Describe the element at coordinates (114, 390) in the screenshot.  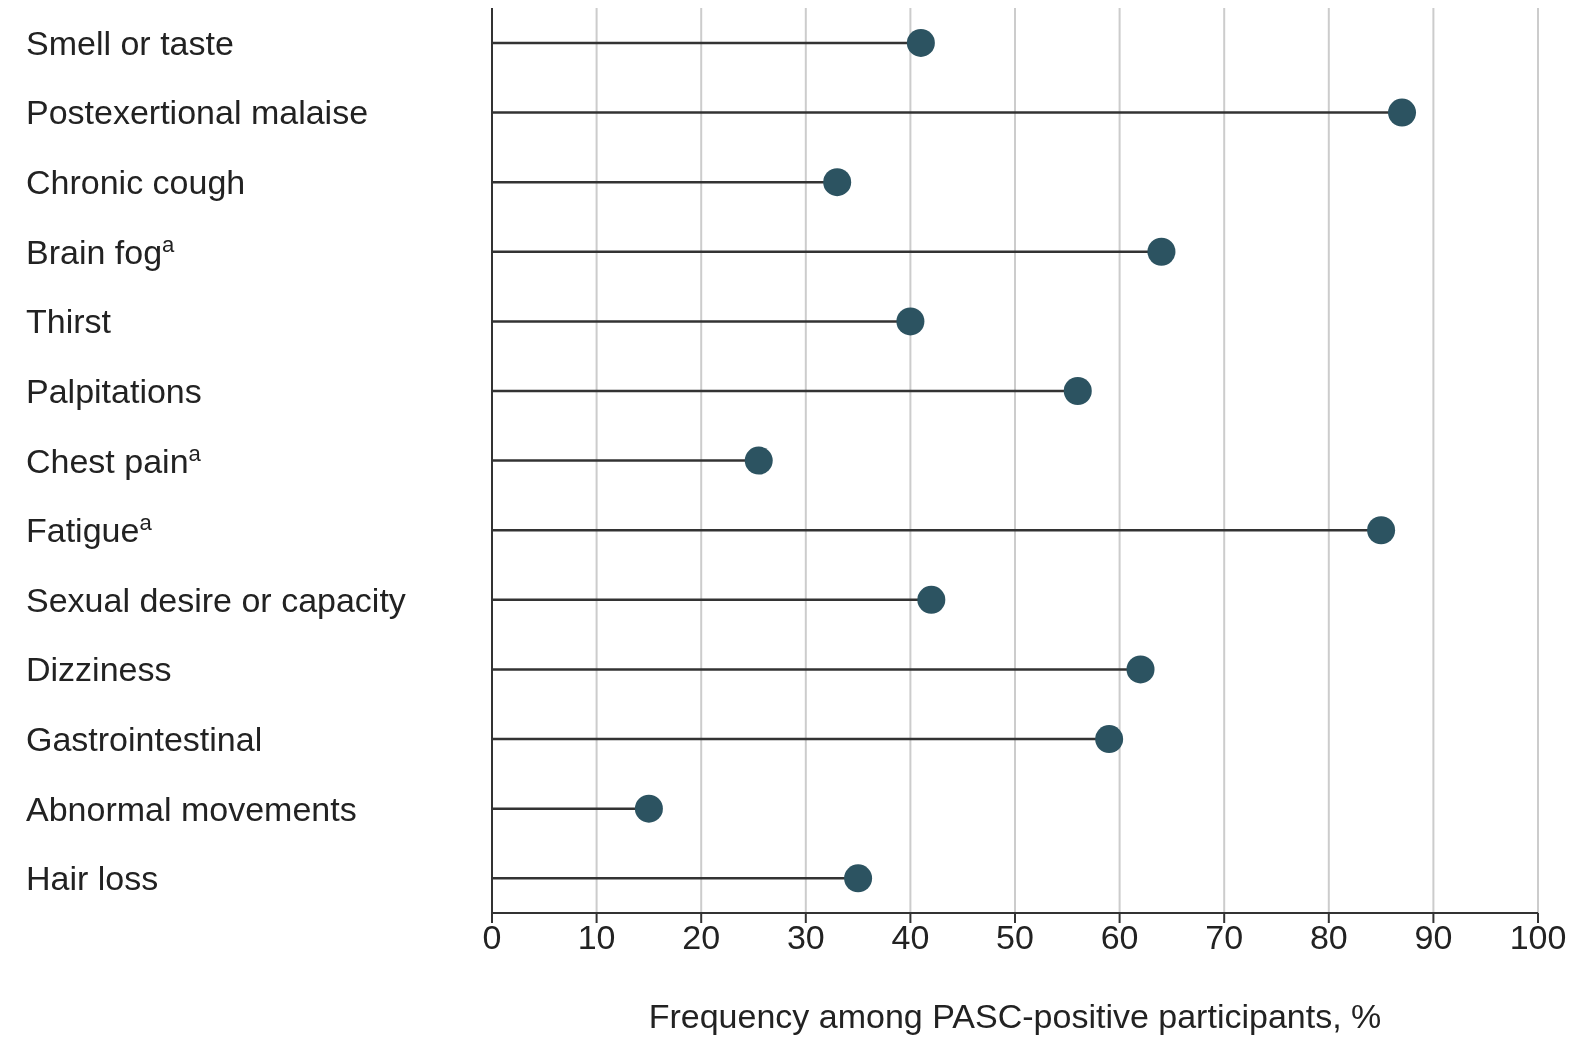
I see `y-tick-label: Palpitations` at that location.